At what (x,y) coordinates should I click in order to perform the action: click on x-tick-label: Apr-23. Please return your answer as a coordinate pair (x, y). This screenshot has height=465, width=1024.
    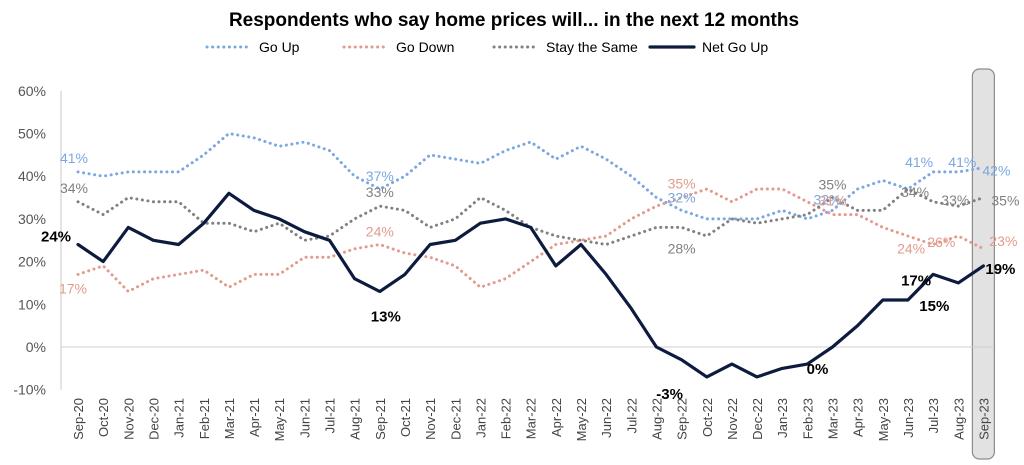
    Looking at the image, I should click on (858, 417).